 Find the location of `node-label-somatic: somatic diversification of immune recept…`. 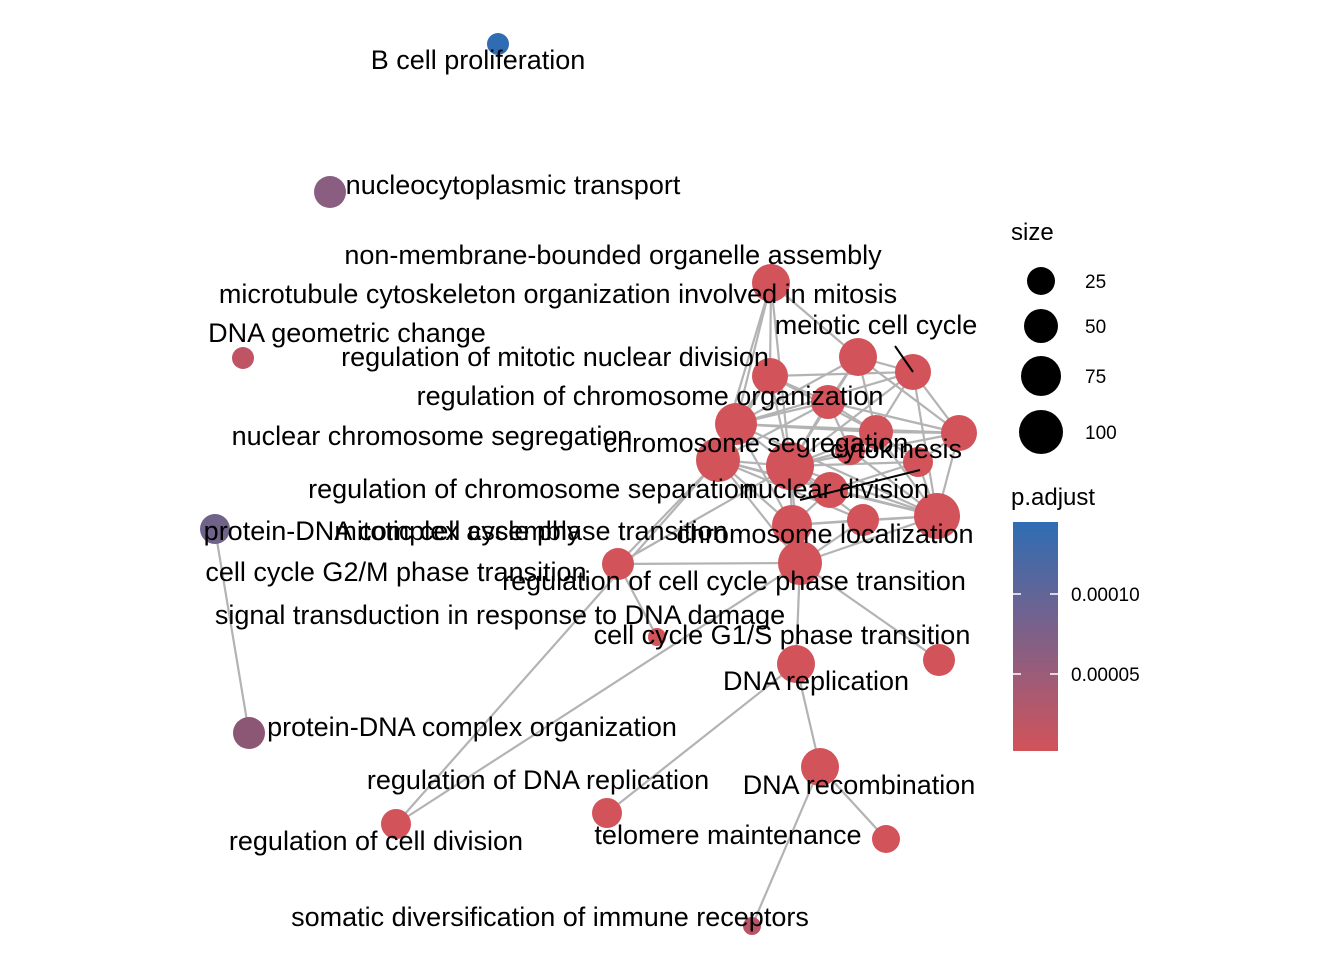

node-label-somatic: somatic diversification of immune recept… is located at coordinates (550, 917).